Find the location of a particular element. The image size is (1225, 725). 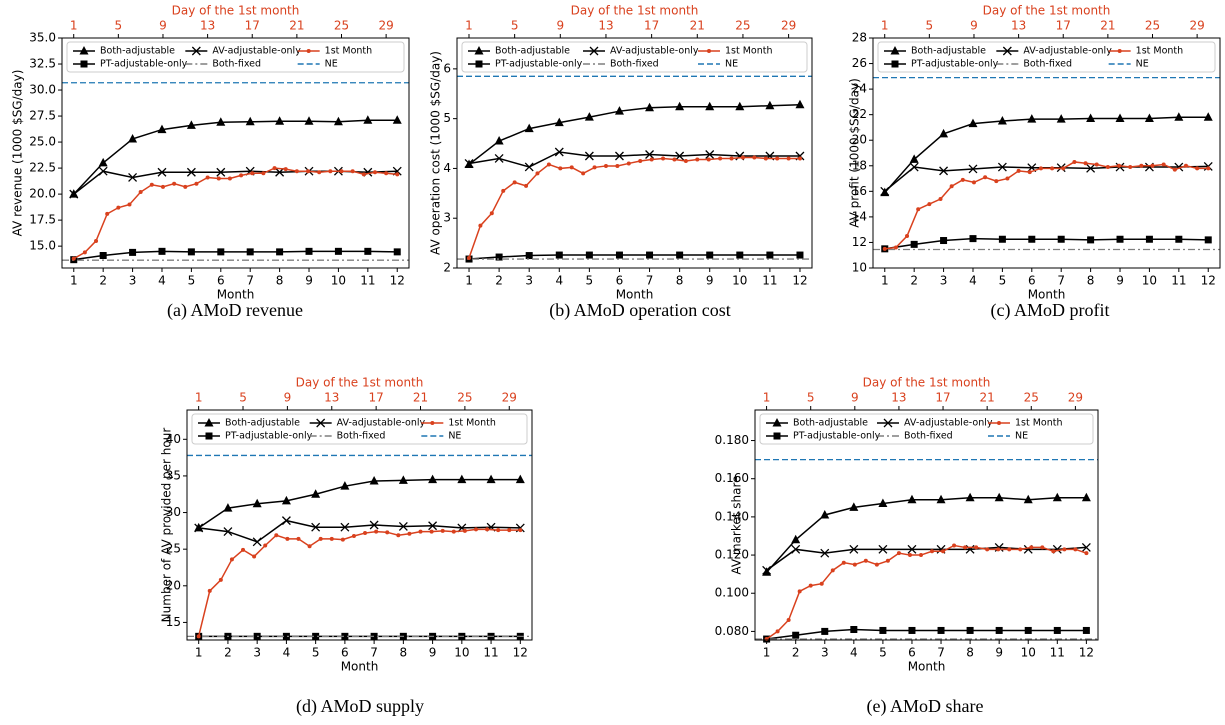

x-tick-label: 12 is located at coordinates (1208, 281).